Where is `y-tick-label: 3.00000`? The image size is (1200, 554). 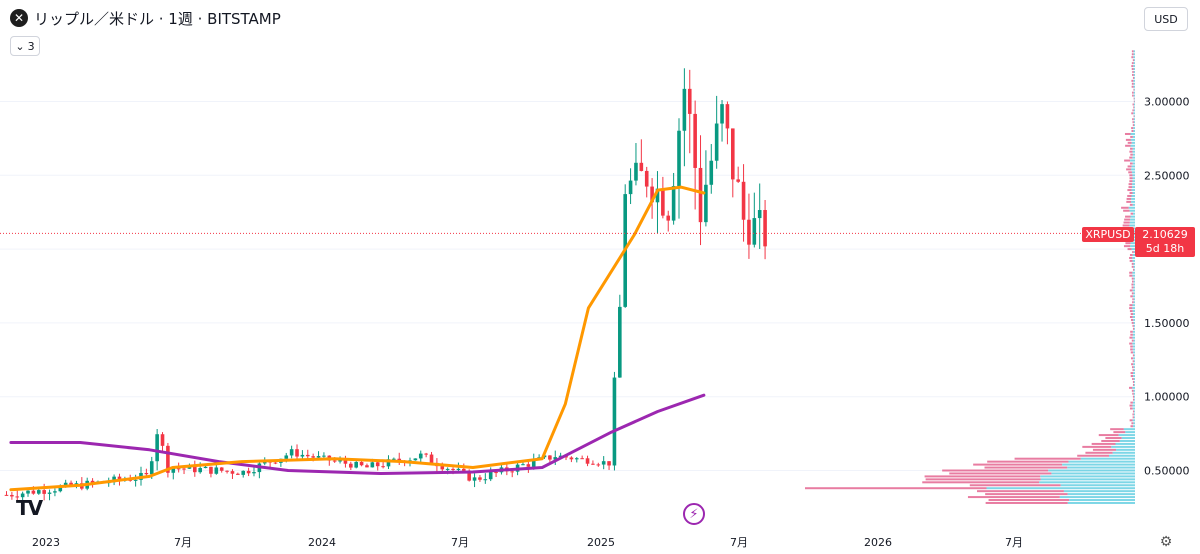 y-tick-label: 3.00000 is located at coordinates (1167, 102).